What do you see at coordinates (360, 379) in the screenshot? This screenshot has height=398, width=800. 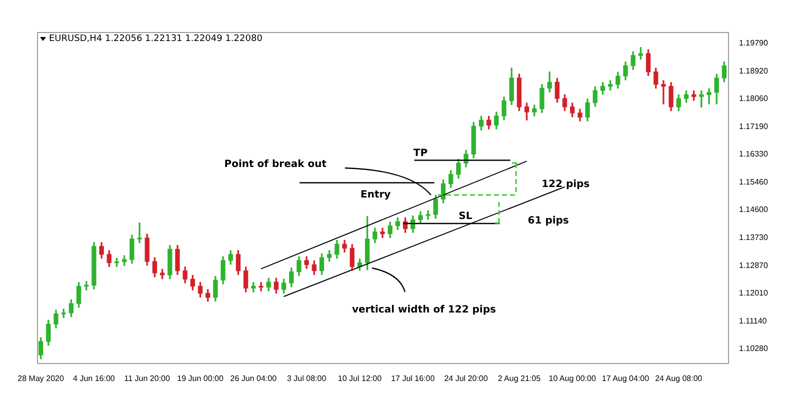 I see `x-tick-label: 10 Jul 12:00` at bounding box center [360, 379].